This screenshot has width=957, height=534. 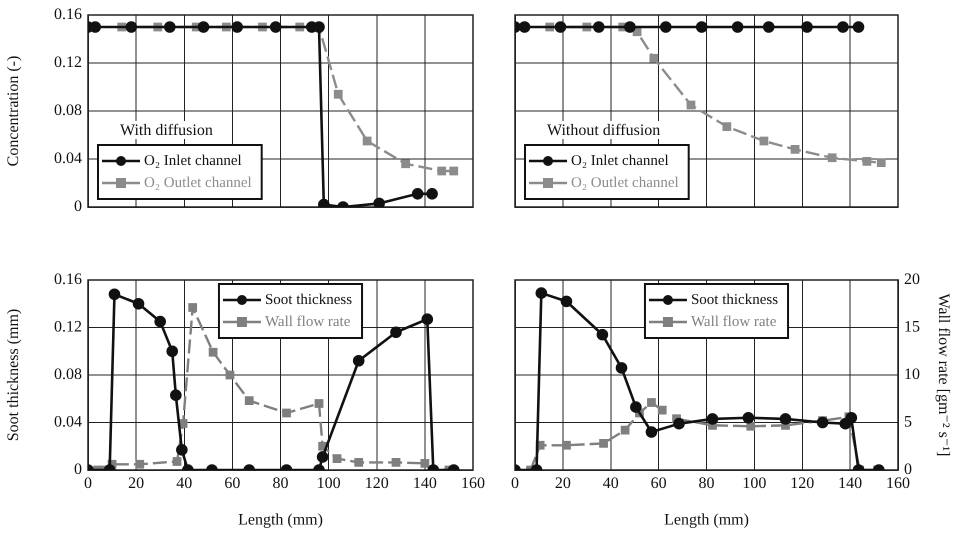 What do you see at coordinates (473, 483) in the screenshot?
I see `x-tick-label: 160` at bounding box center [473, 483].